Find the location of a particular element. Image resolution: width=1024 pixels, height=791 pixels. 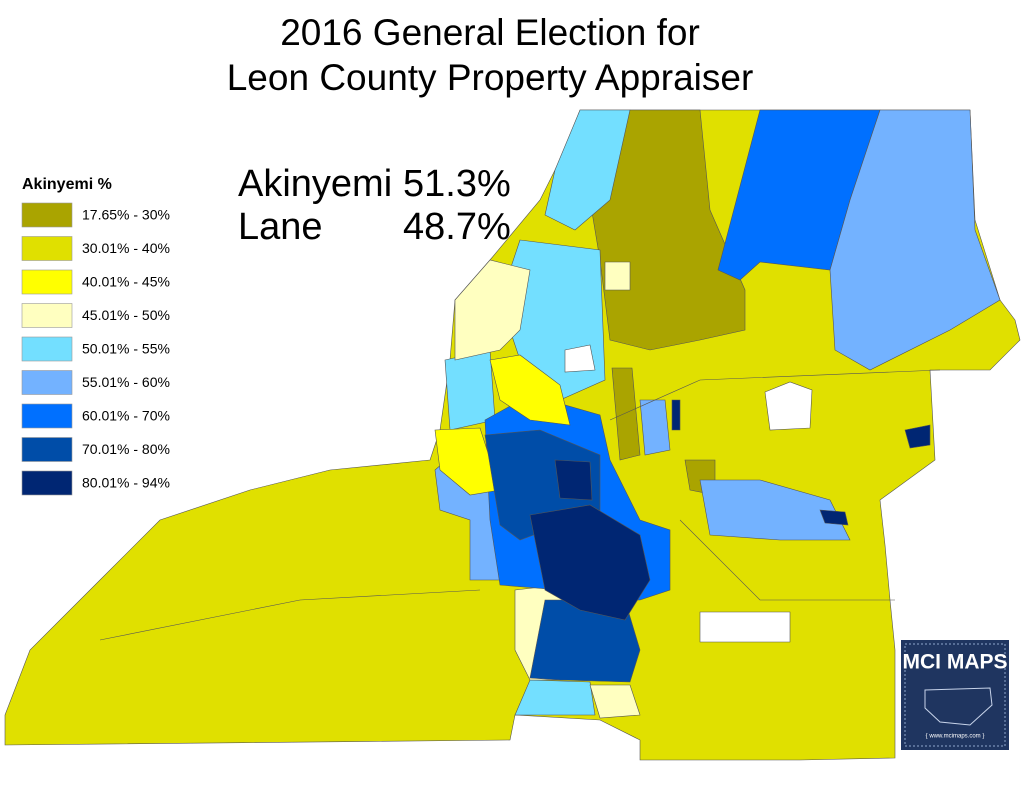

logo-url: { www.mcimaps.com } is located at coordinates (955, 737).